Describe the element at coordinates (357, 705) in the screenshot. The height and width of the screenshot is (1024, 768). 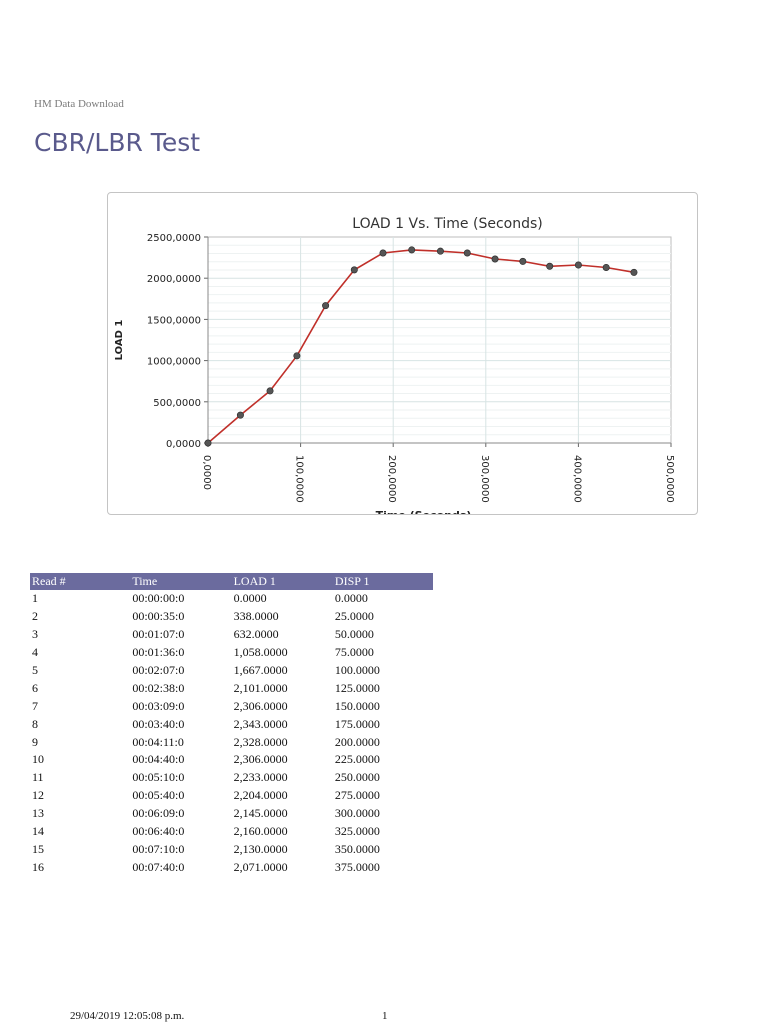
I see `cell-disp: 150.0000` at that location.